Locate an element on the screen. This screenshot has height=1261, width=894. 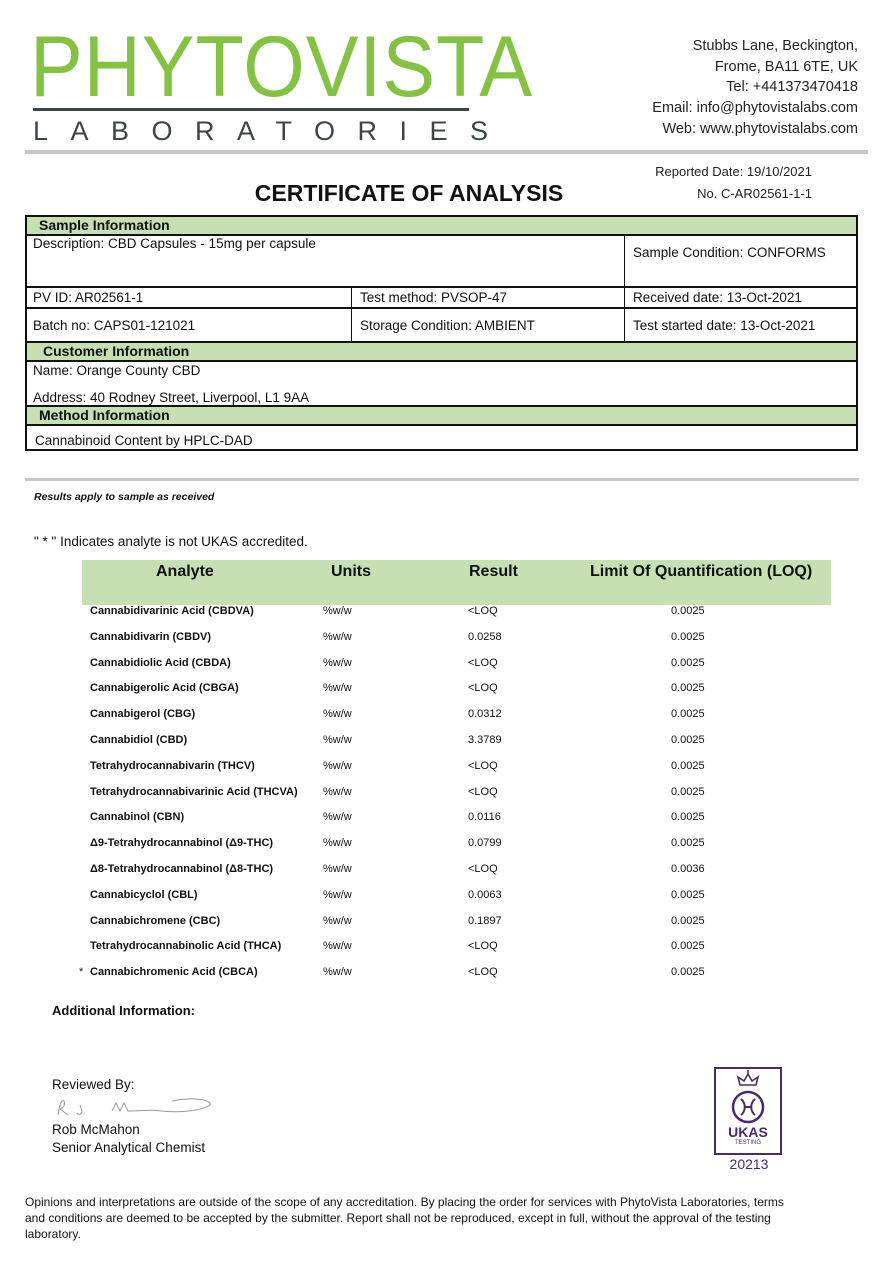
table-row: Cannabichromene (CBC) %w/w 0.1897 0.0025 is located at coordinates (447, 925).